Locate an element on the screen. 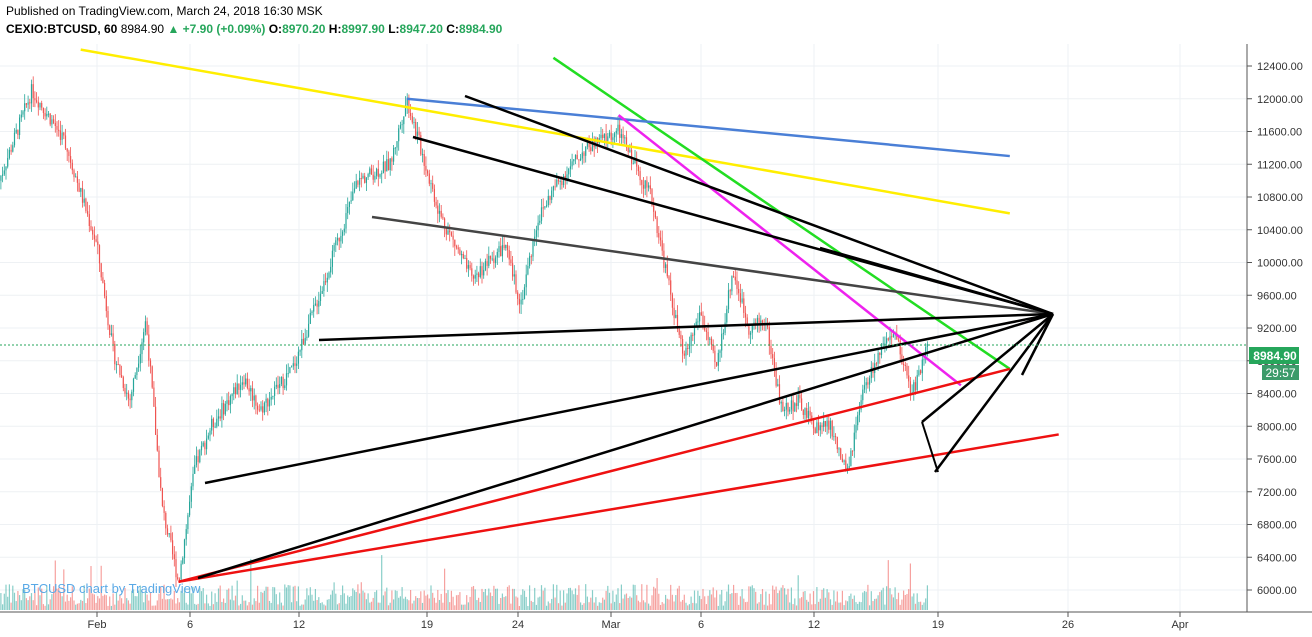 The image size is (1312, 637). symbol-label: CEXIO:BTCUSD, 60 is located at coordinates (62, 29).